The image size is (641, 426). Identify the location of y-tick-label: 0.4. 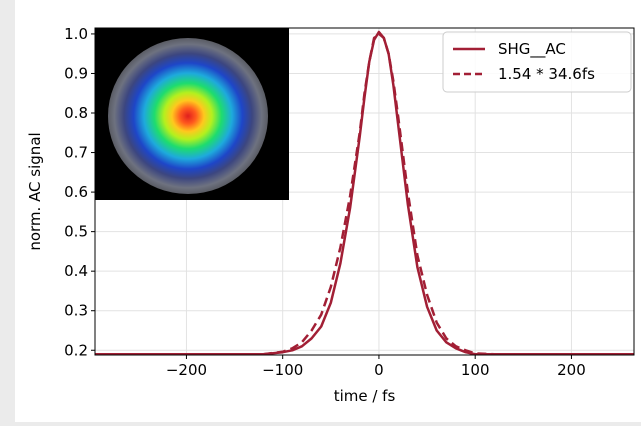
(76, 271).